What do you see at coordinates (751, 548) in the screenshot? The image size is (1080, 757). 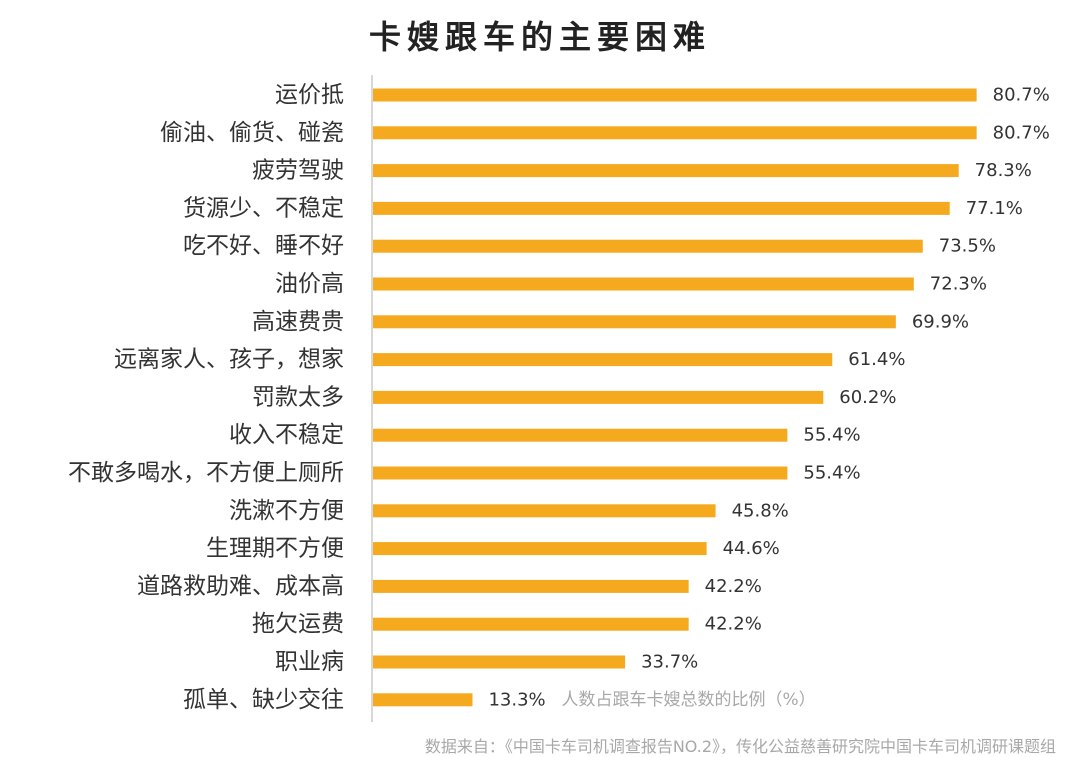 I see `value-label: 44.6%` at bounding box center [751, 548].